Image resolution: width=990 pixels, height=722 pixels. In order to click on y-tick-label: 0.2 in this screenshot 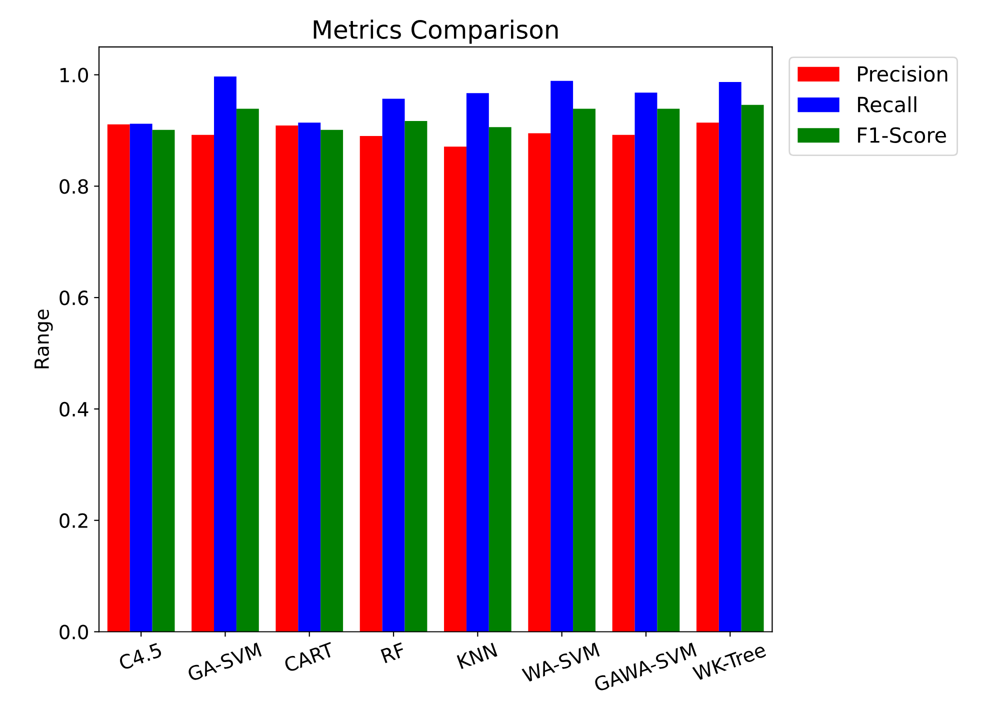, I will do `click(74, 520)`.